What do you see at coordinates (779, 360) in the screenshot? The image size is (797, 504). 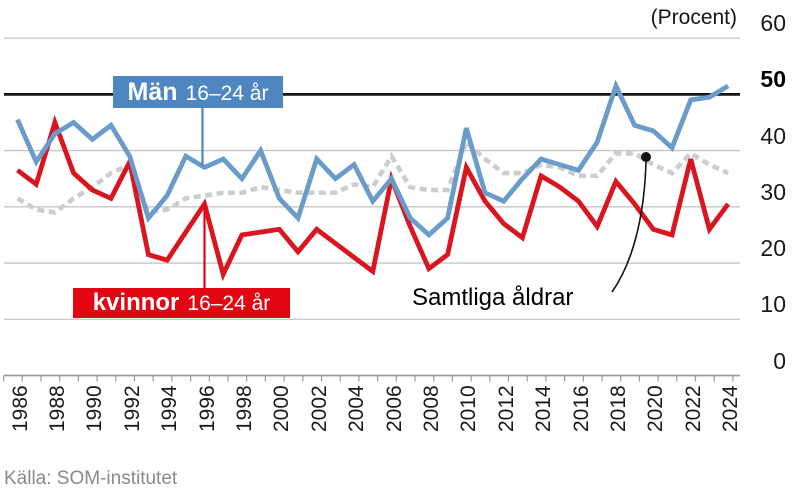 I see `y-axis-label-0: 0` at bounding box center [779, 360].